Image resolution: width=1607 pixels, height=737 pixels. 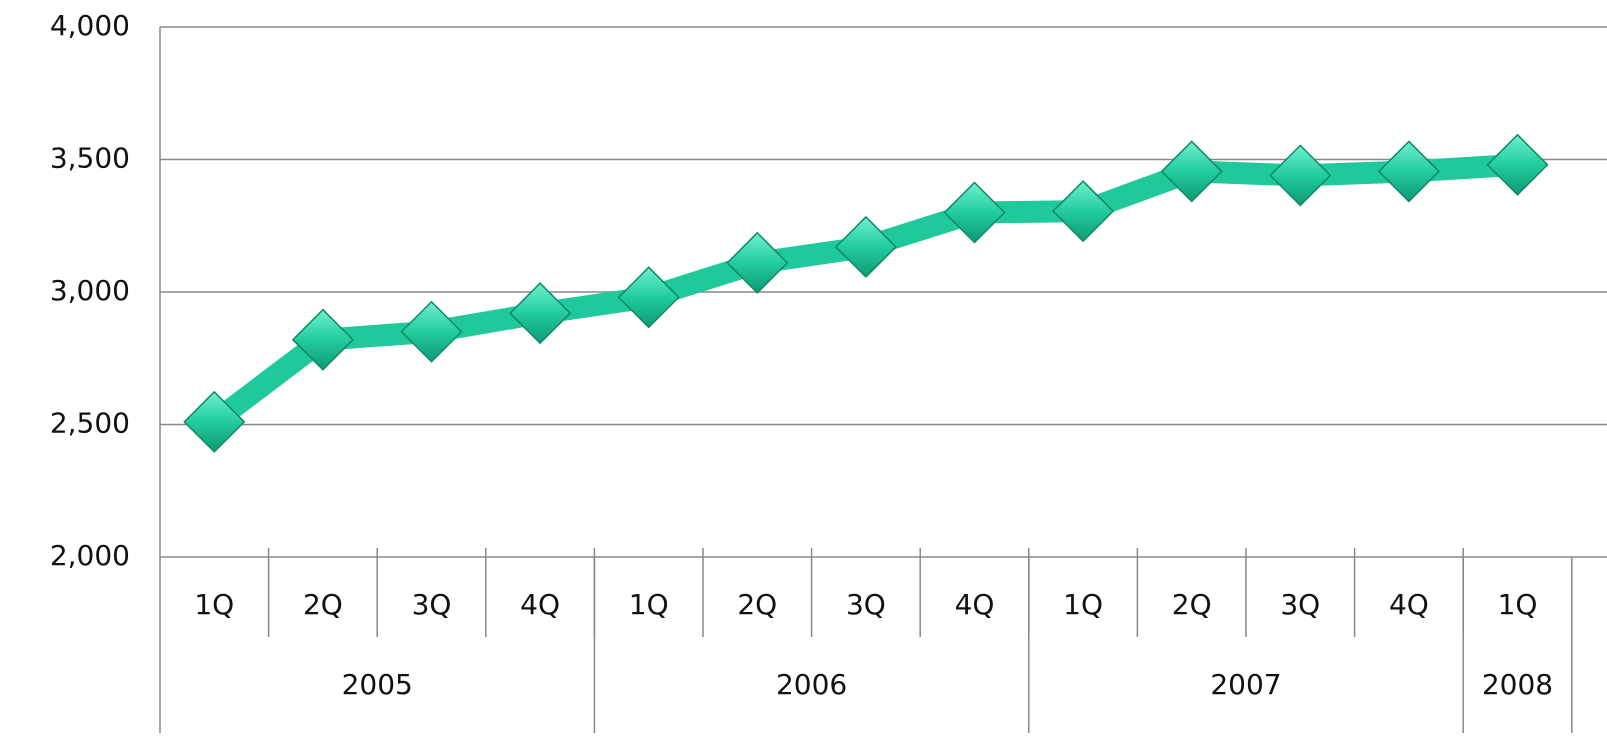 What do you see at coordinates (90, 290) in the screenshot?
I see `y-tick-label: 3,000` at bounding box center [90, 290].